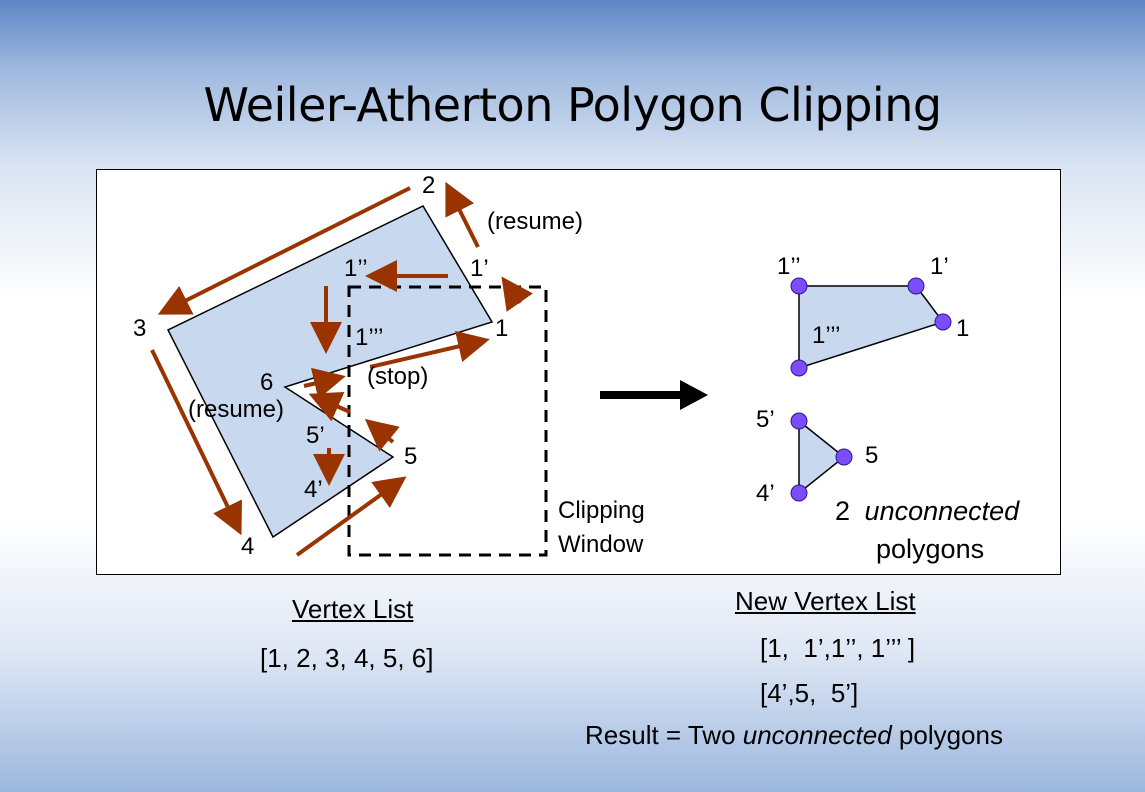 The height and width of the screenshot is (792, 1145). What do you see at coordinates (601, 510) in the screenshot?
I see `clipping-window-label-line1: Clipping` at bounding box center [601, 510].